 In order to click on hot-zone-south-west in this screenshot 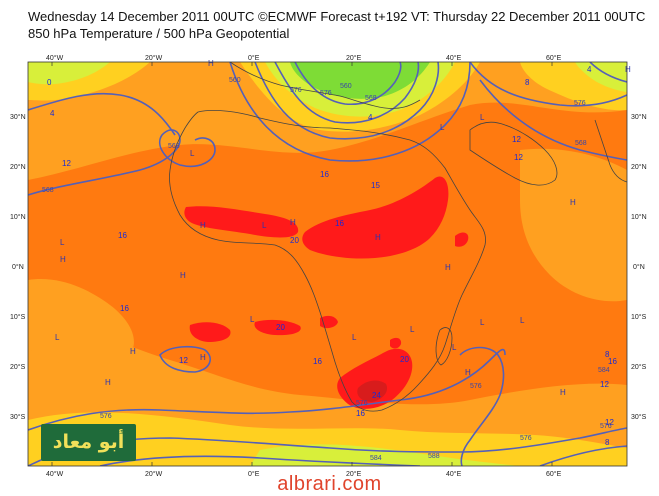, I will do `click(210, 332)`.